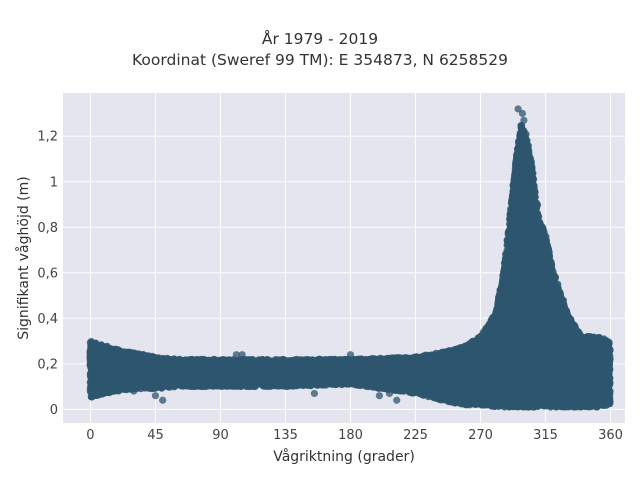 This screenshot has width=640, height=480. I want to click on chart-title: År 1979 - 2019, so click(320, 39).